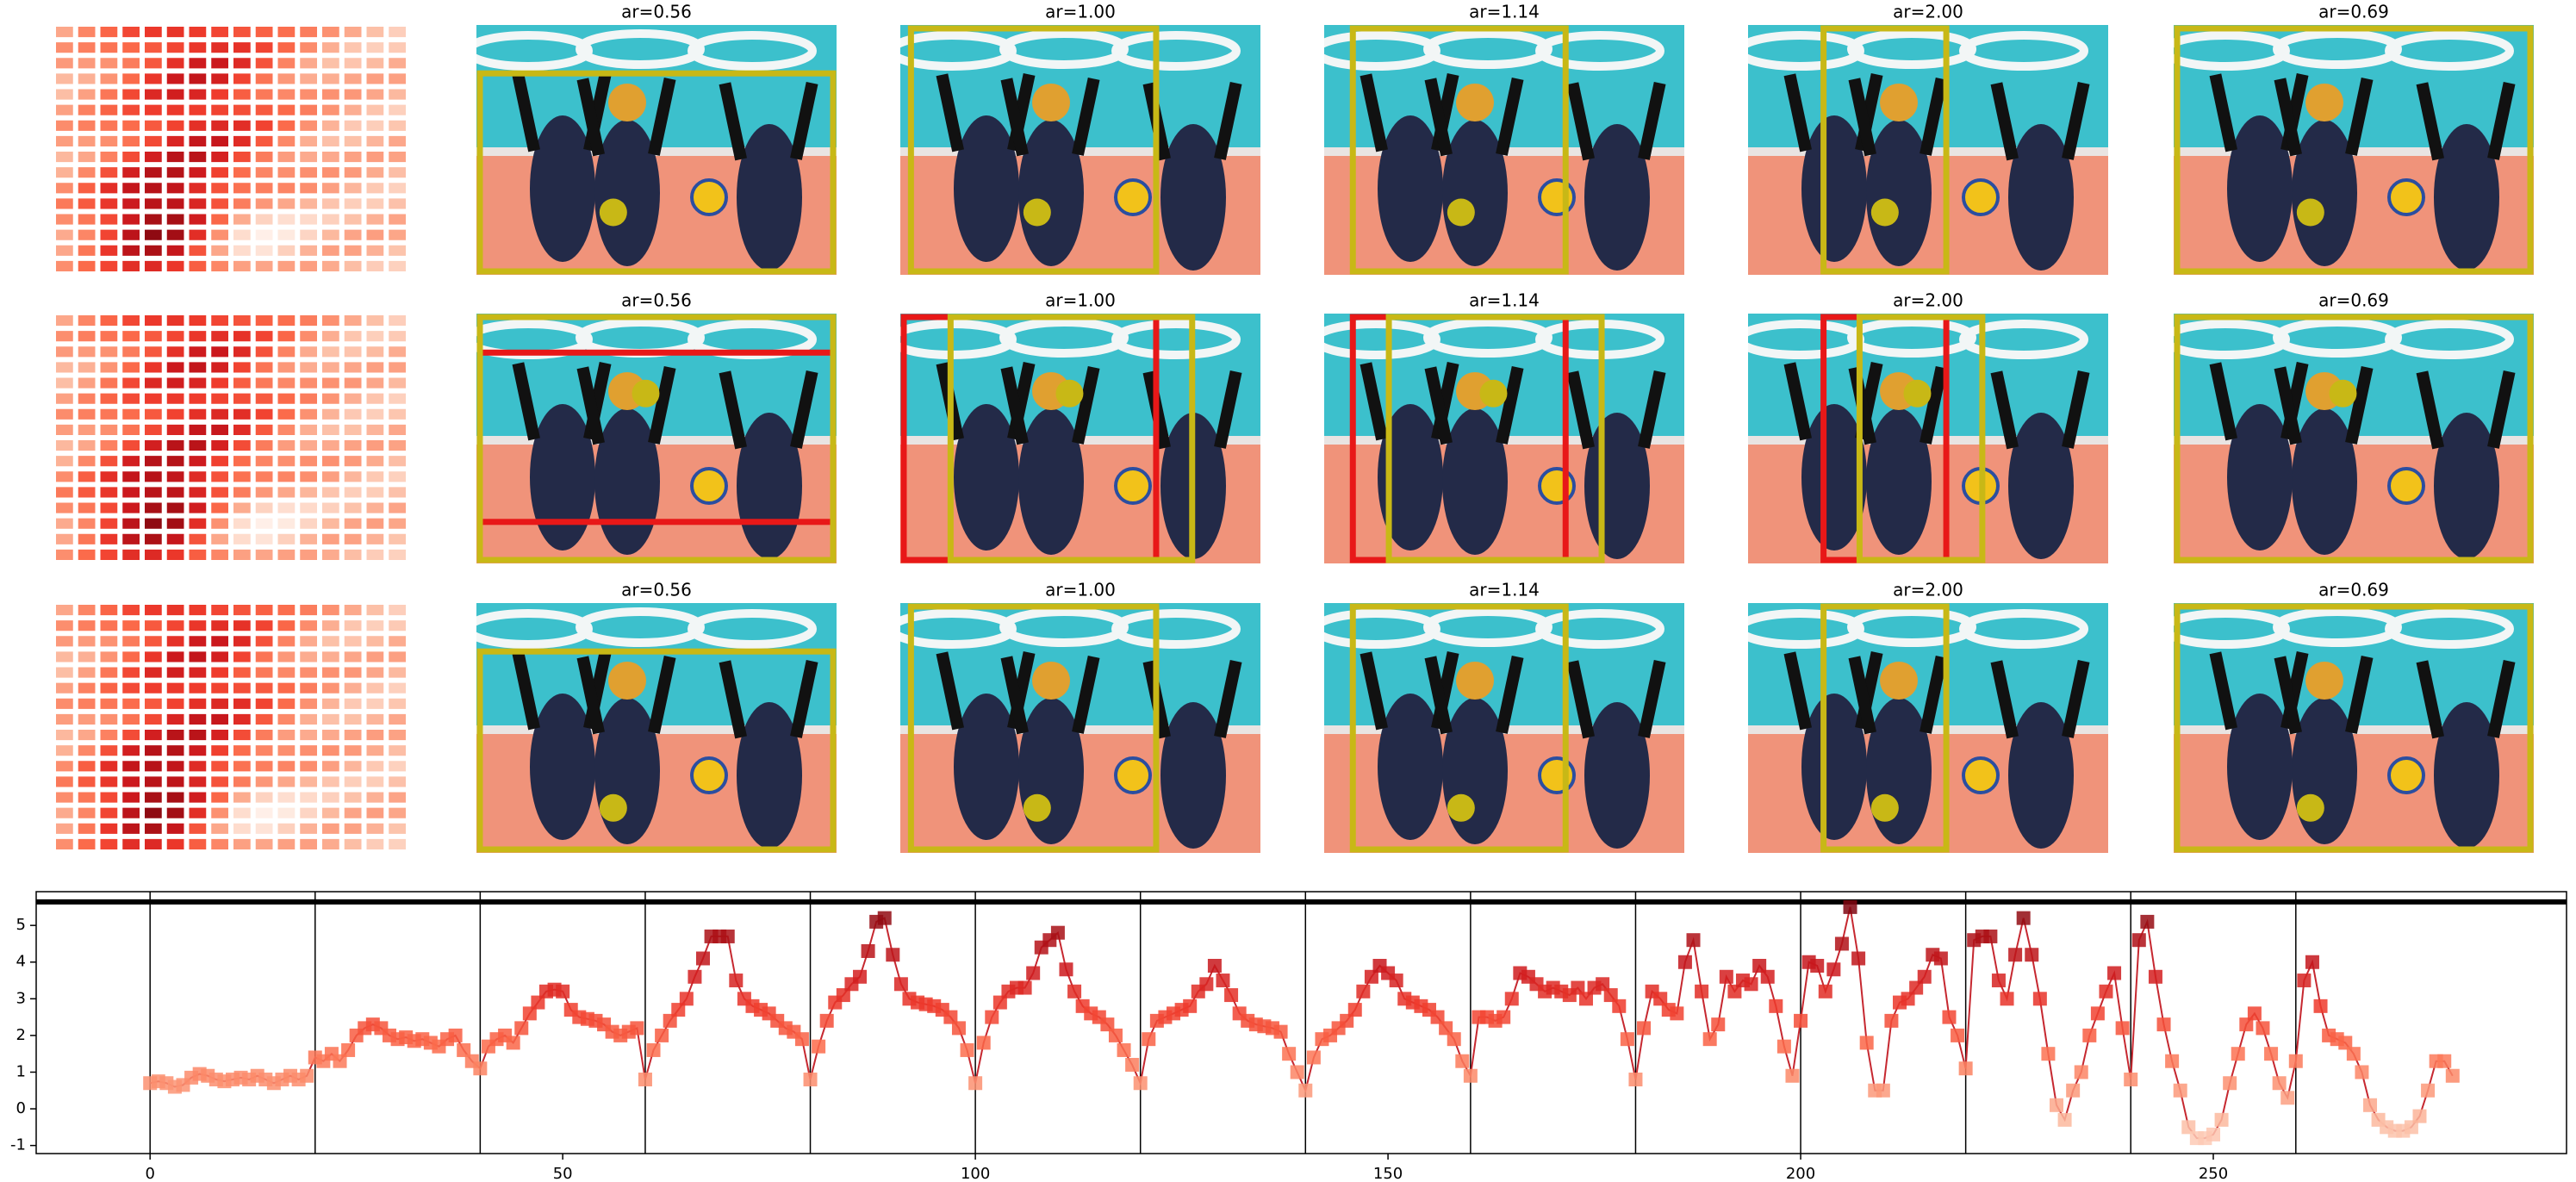  What do you see at coordinates (1928, 590) in the screenshot?
I see `panel-title: ar=2.00` at bounding box center [1928, 590].